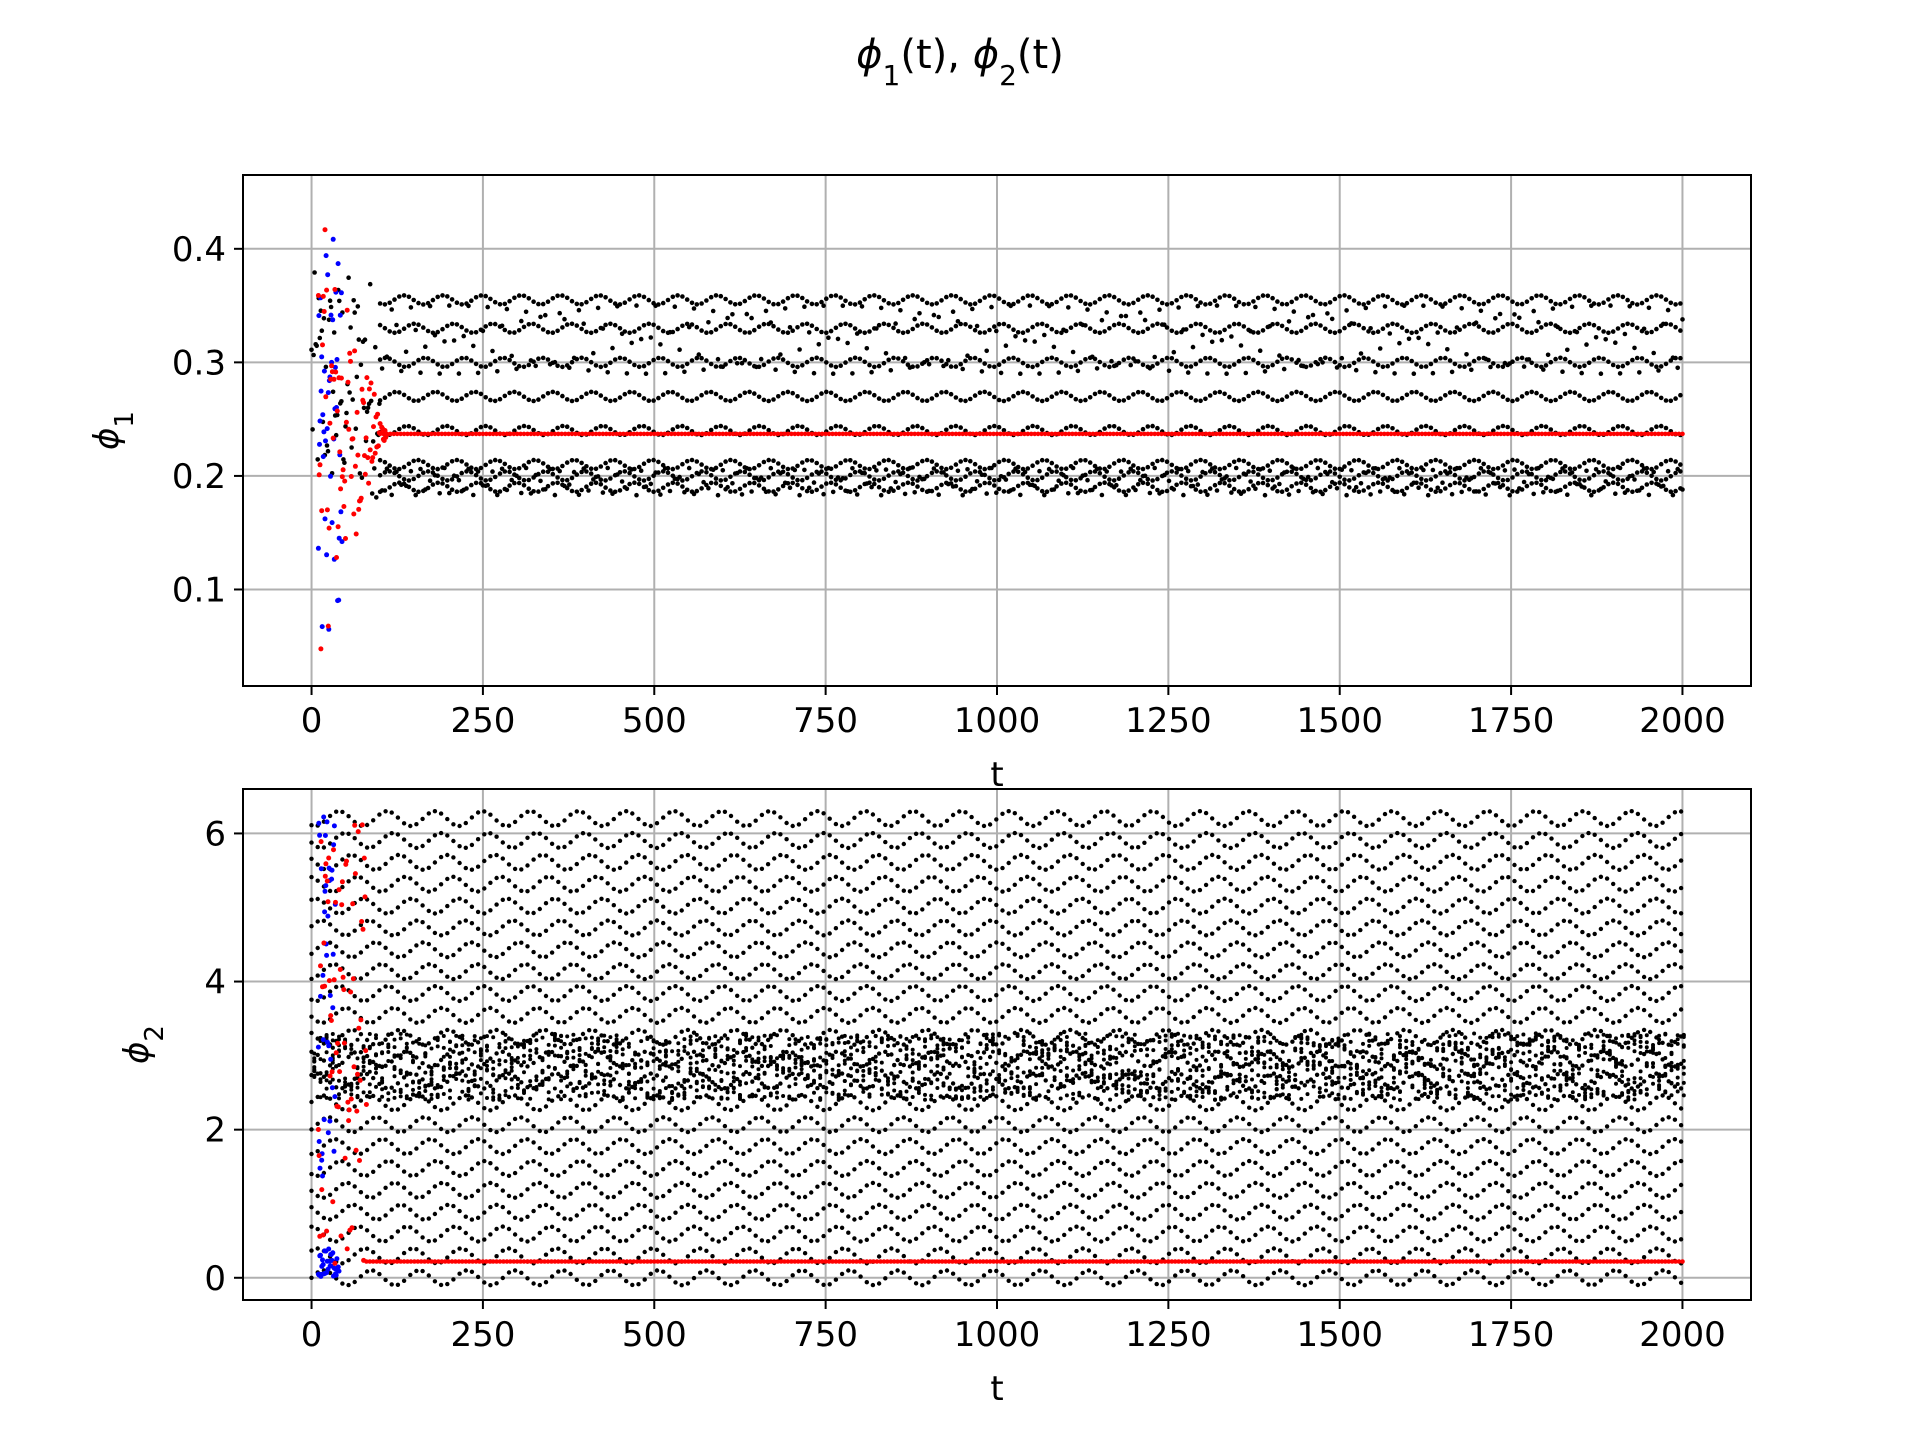 The width and height of the screenshot is (1920, 1440). I want to click on x-tick-label: 0, so click(312, 721).